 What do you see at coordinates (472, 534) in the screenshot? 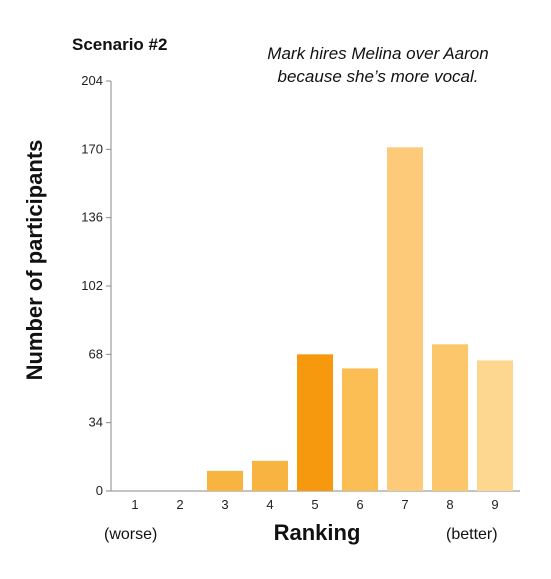
I see `x-axis-note-better: (better)` at bounding box center [472, 534].